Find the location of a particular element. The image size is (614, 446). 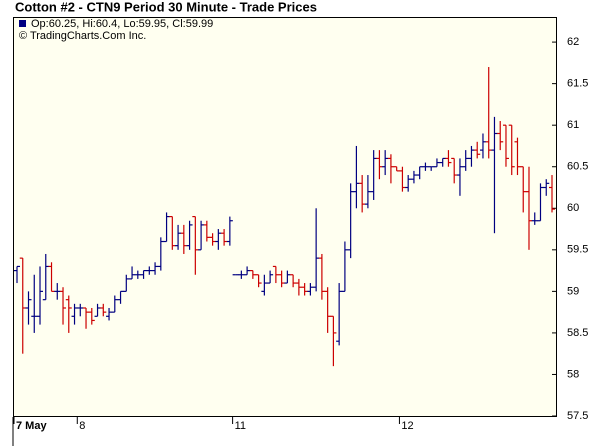

y-tick-label: 62 is located at coordinates (573, 42).